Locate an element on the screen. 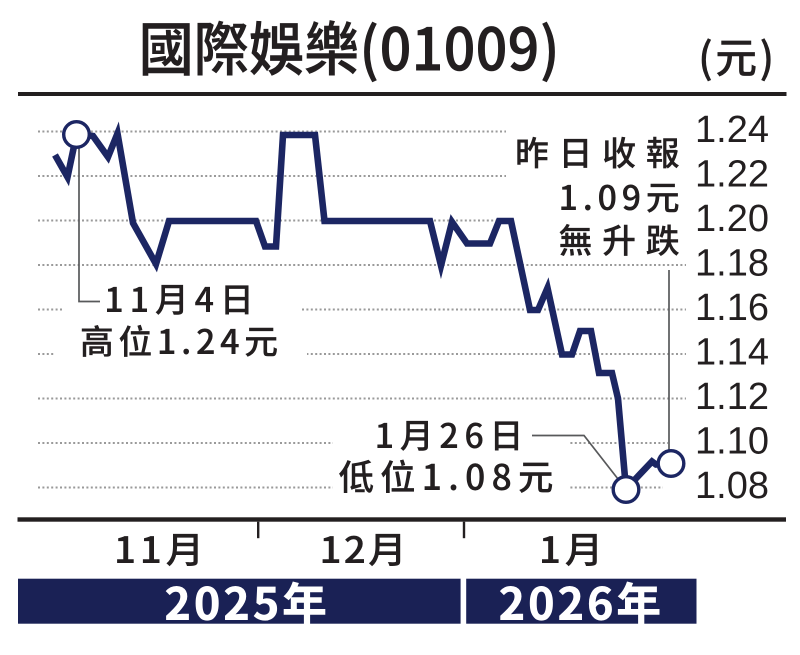  svg-text: 1.12 is located at coordinates (732, 397).